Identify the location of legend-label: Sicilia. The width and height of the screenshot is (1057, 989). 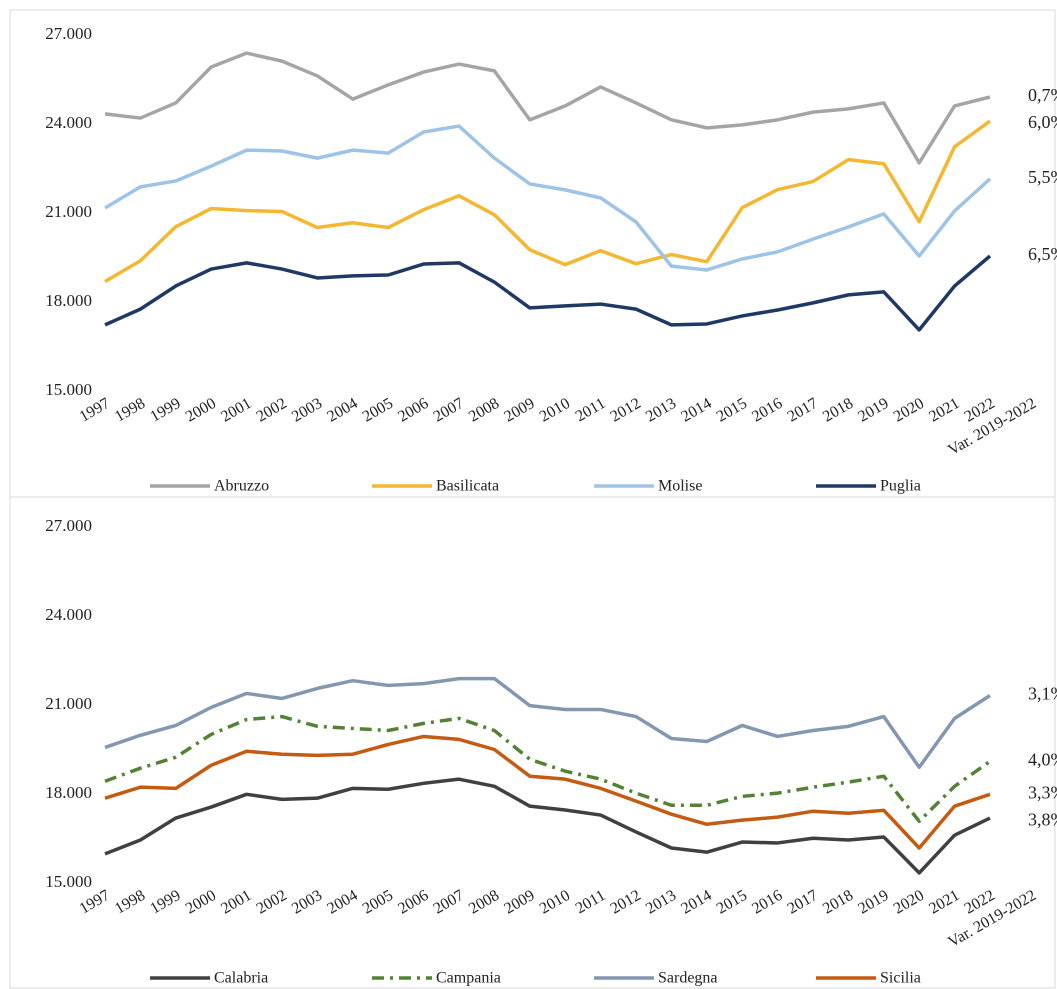
(900, 978).